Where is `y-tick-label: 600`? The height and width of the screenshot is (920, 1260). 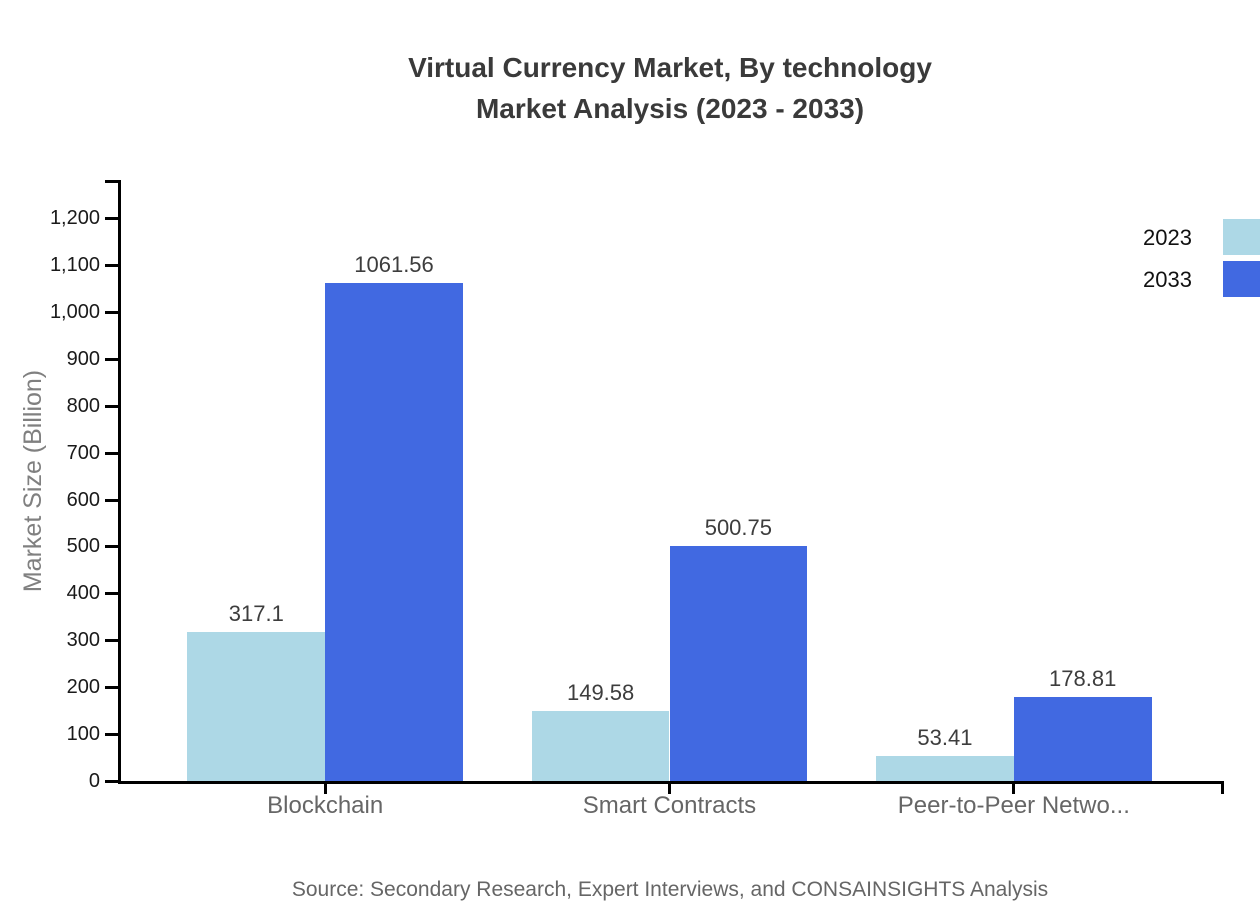 y-tick-label: 600 is located at coordinates (83, 499).